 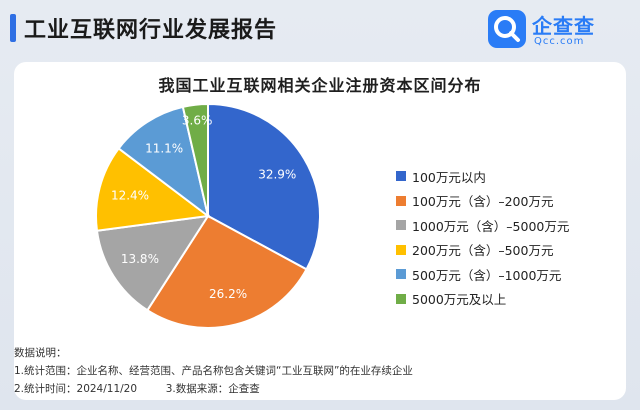 I want to click on legend-label: 200万元（含）–500万元, so click(x=483, y=251).